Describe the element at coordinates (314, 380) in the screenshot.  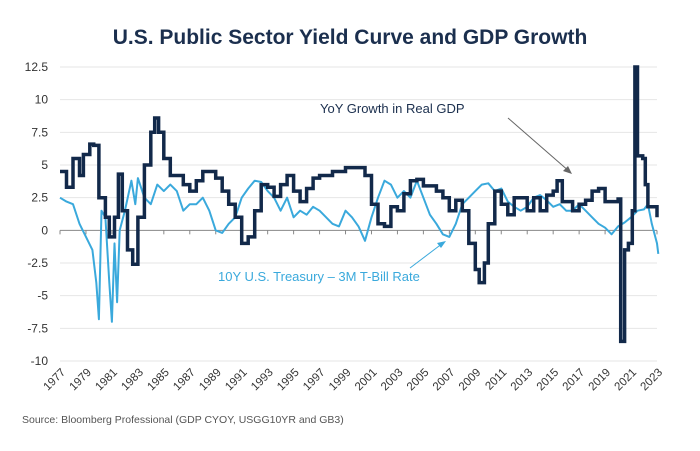
I see `x-tick-label: 1997` at that location.